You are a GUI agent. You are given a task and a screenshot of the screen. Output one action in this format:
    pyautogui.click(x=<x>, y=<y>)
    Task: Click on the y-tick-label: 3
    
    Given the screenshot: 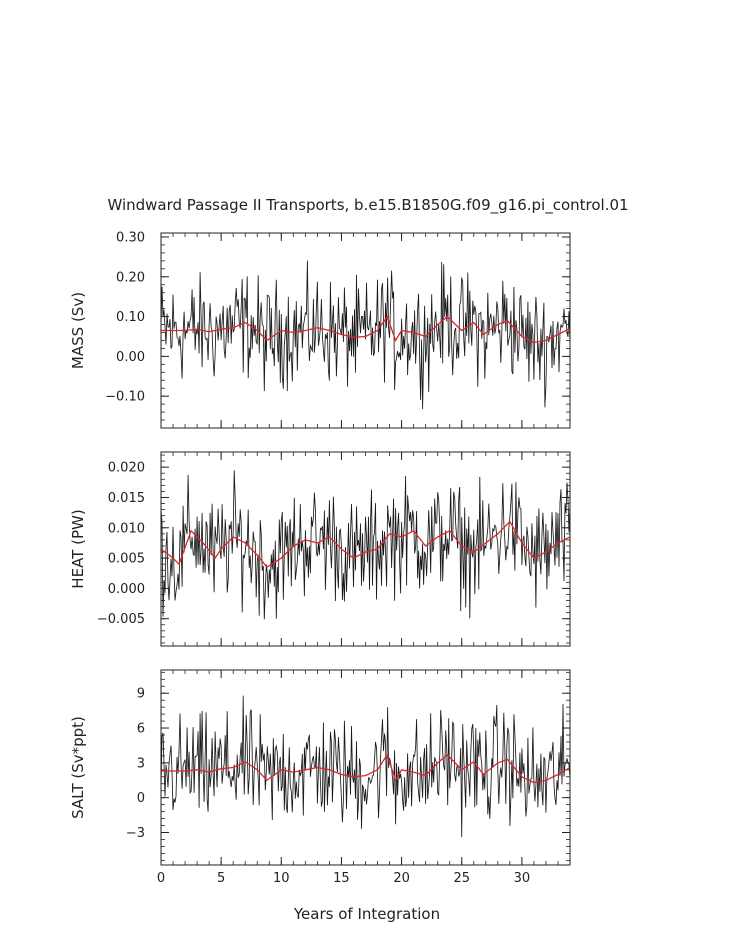 What is the action you would take?
    pyautogui.click(x=141, y=763)
    